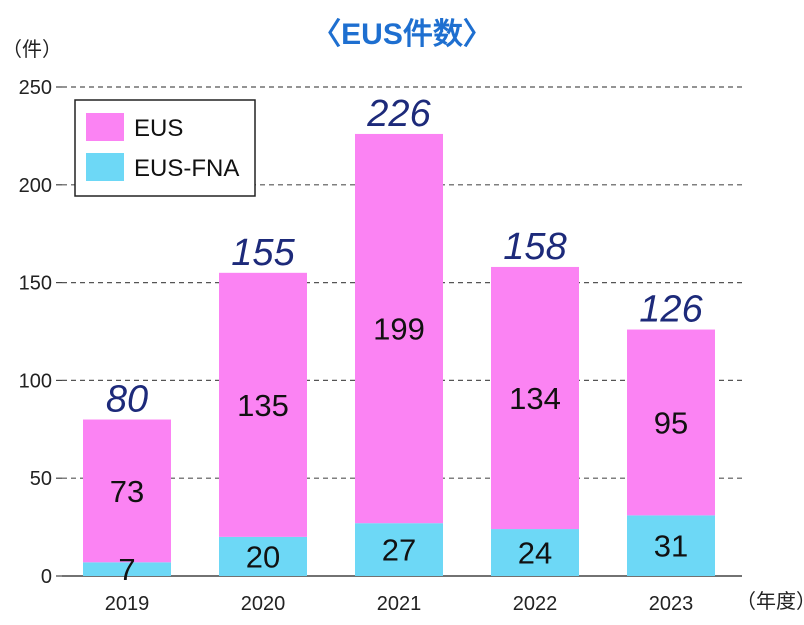 The width and height of the screenshot is (804, 625). I want to click on data-label-eus-fna: 20, so click(263, 556).